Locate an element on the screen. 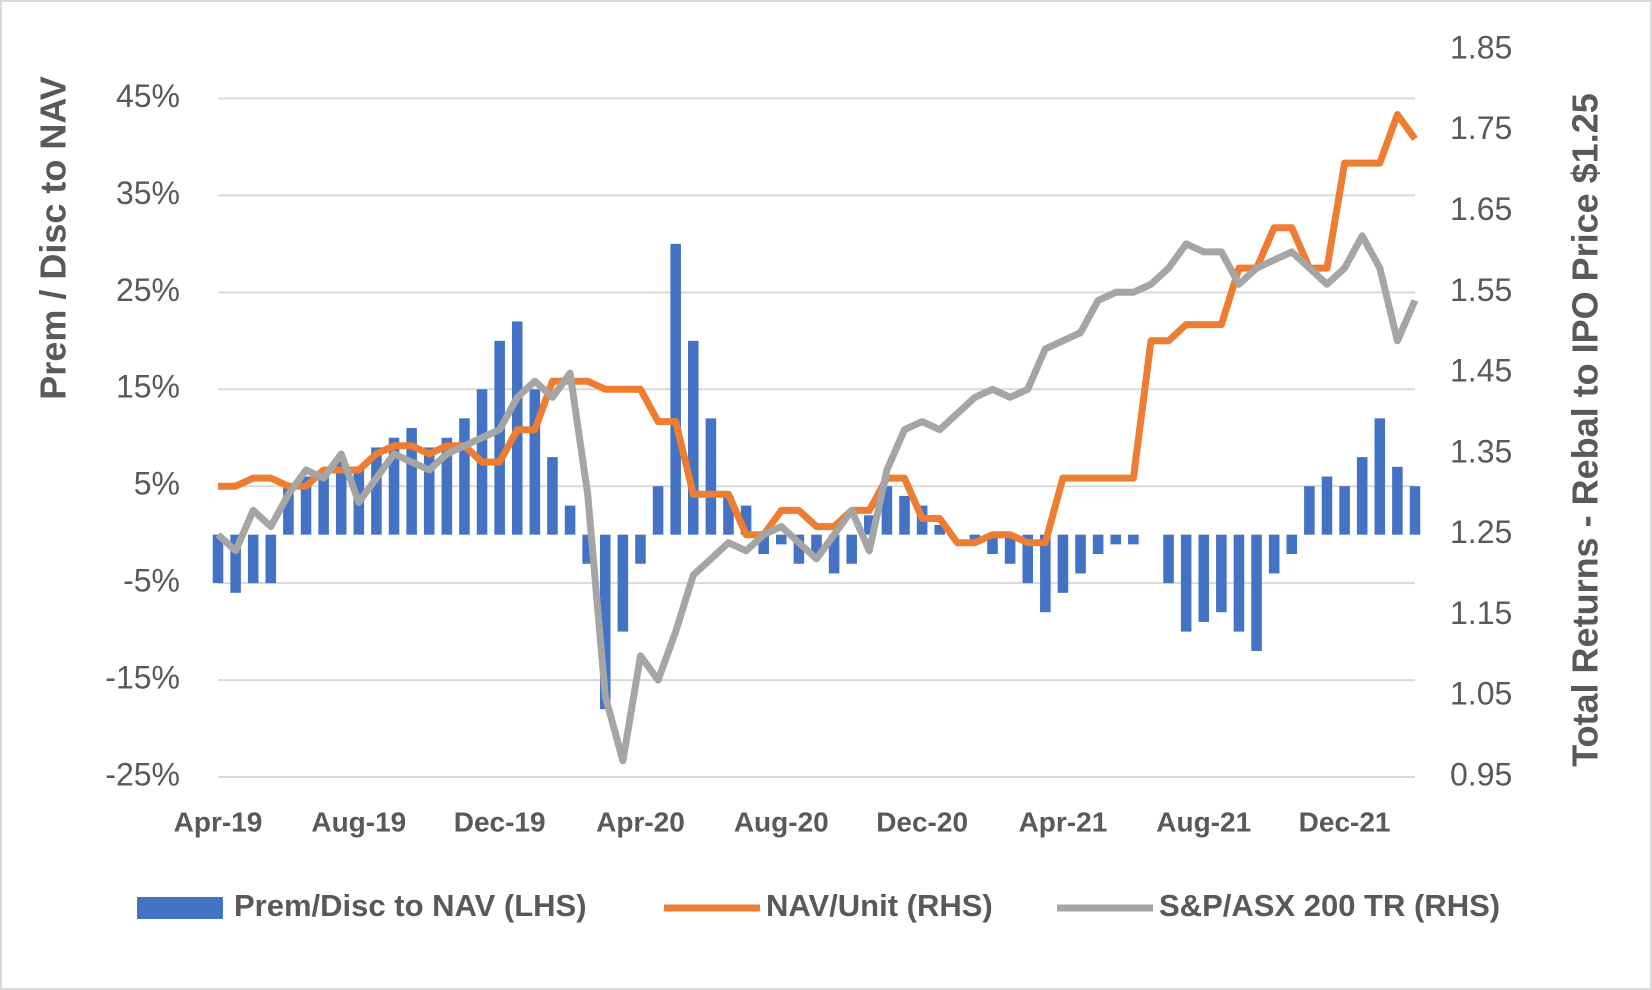  y2-tick-label: 1.15 is located at coordinates (1481, 613).